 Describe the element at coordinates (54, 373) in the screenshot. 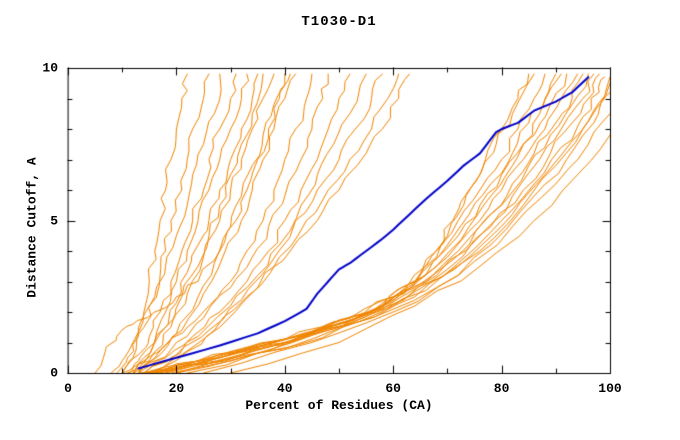

I see `y-tick-label-0: 0` at that location.